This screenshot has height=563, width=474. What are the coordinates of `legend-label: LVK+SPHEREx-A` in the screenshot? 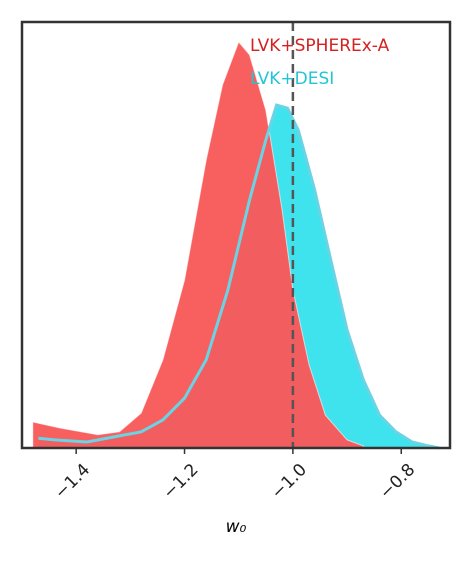 It's located at (320, 46).